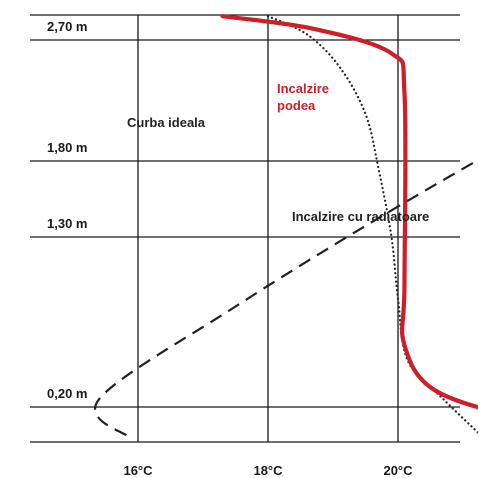  Describe the element at coordinates (303, 88) in the screenshot. I see `label-incalzire-podea-line1: Incalzire` at that location.